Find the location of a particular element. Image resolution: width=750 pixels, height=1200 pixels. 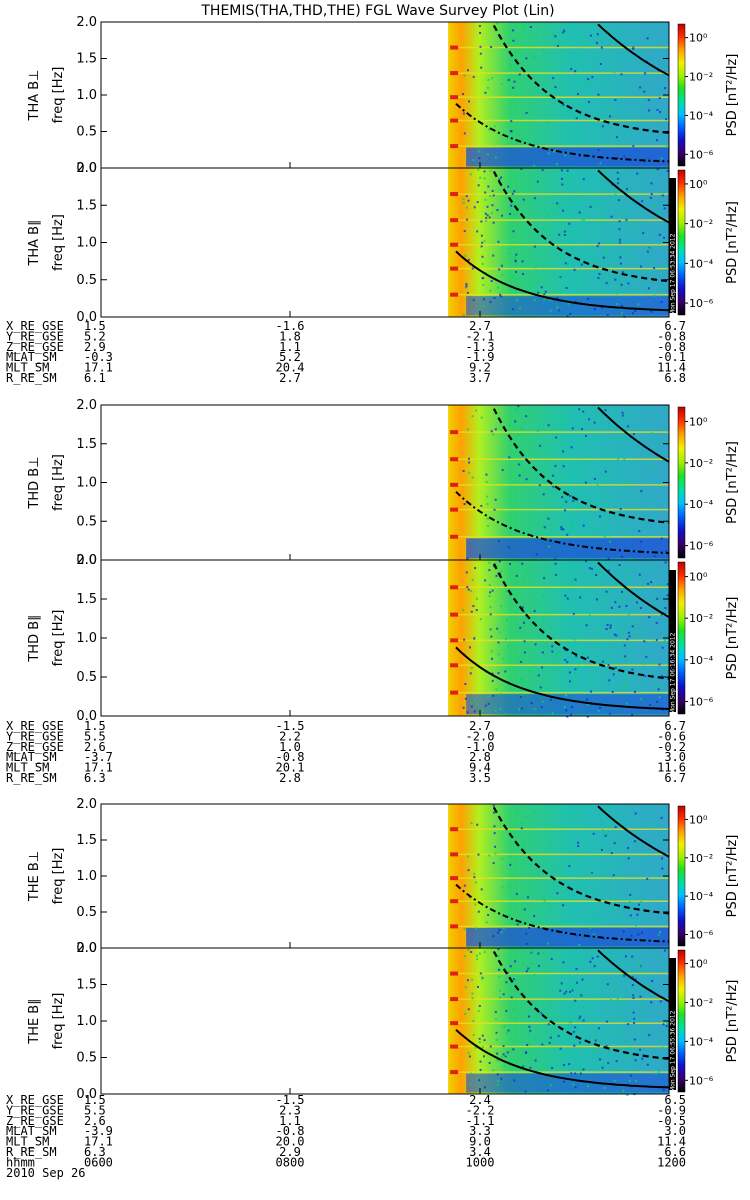

y-tick-label: 0.0 is located at coordinates (86, 317).